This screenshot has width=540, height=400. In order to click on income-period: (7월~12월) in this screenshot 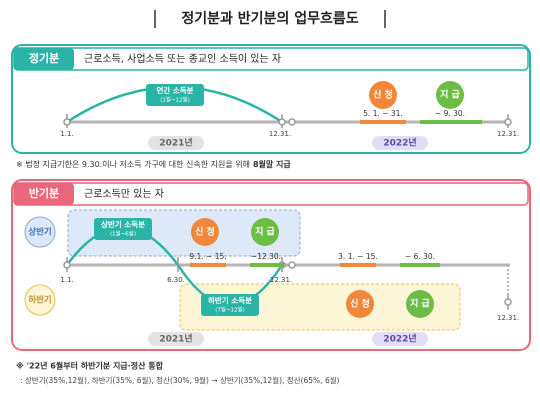, I will do `click(230, 310)`.